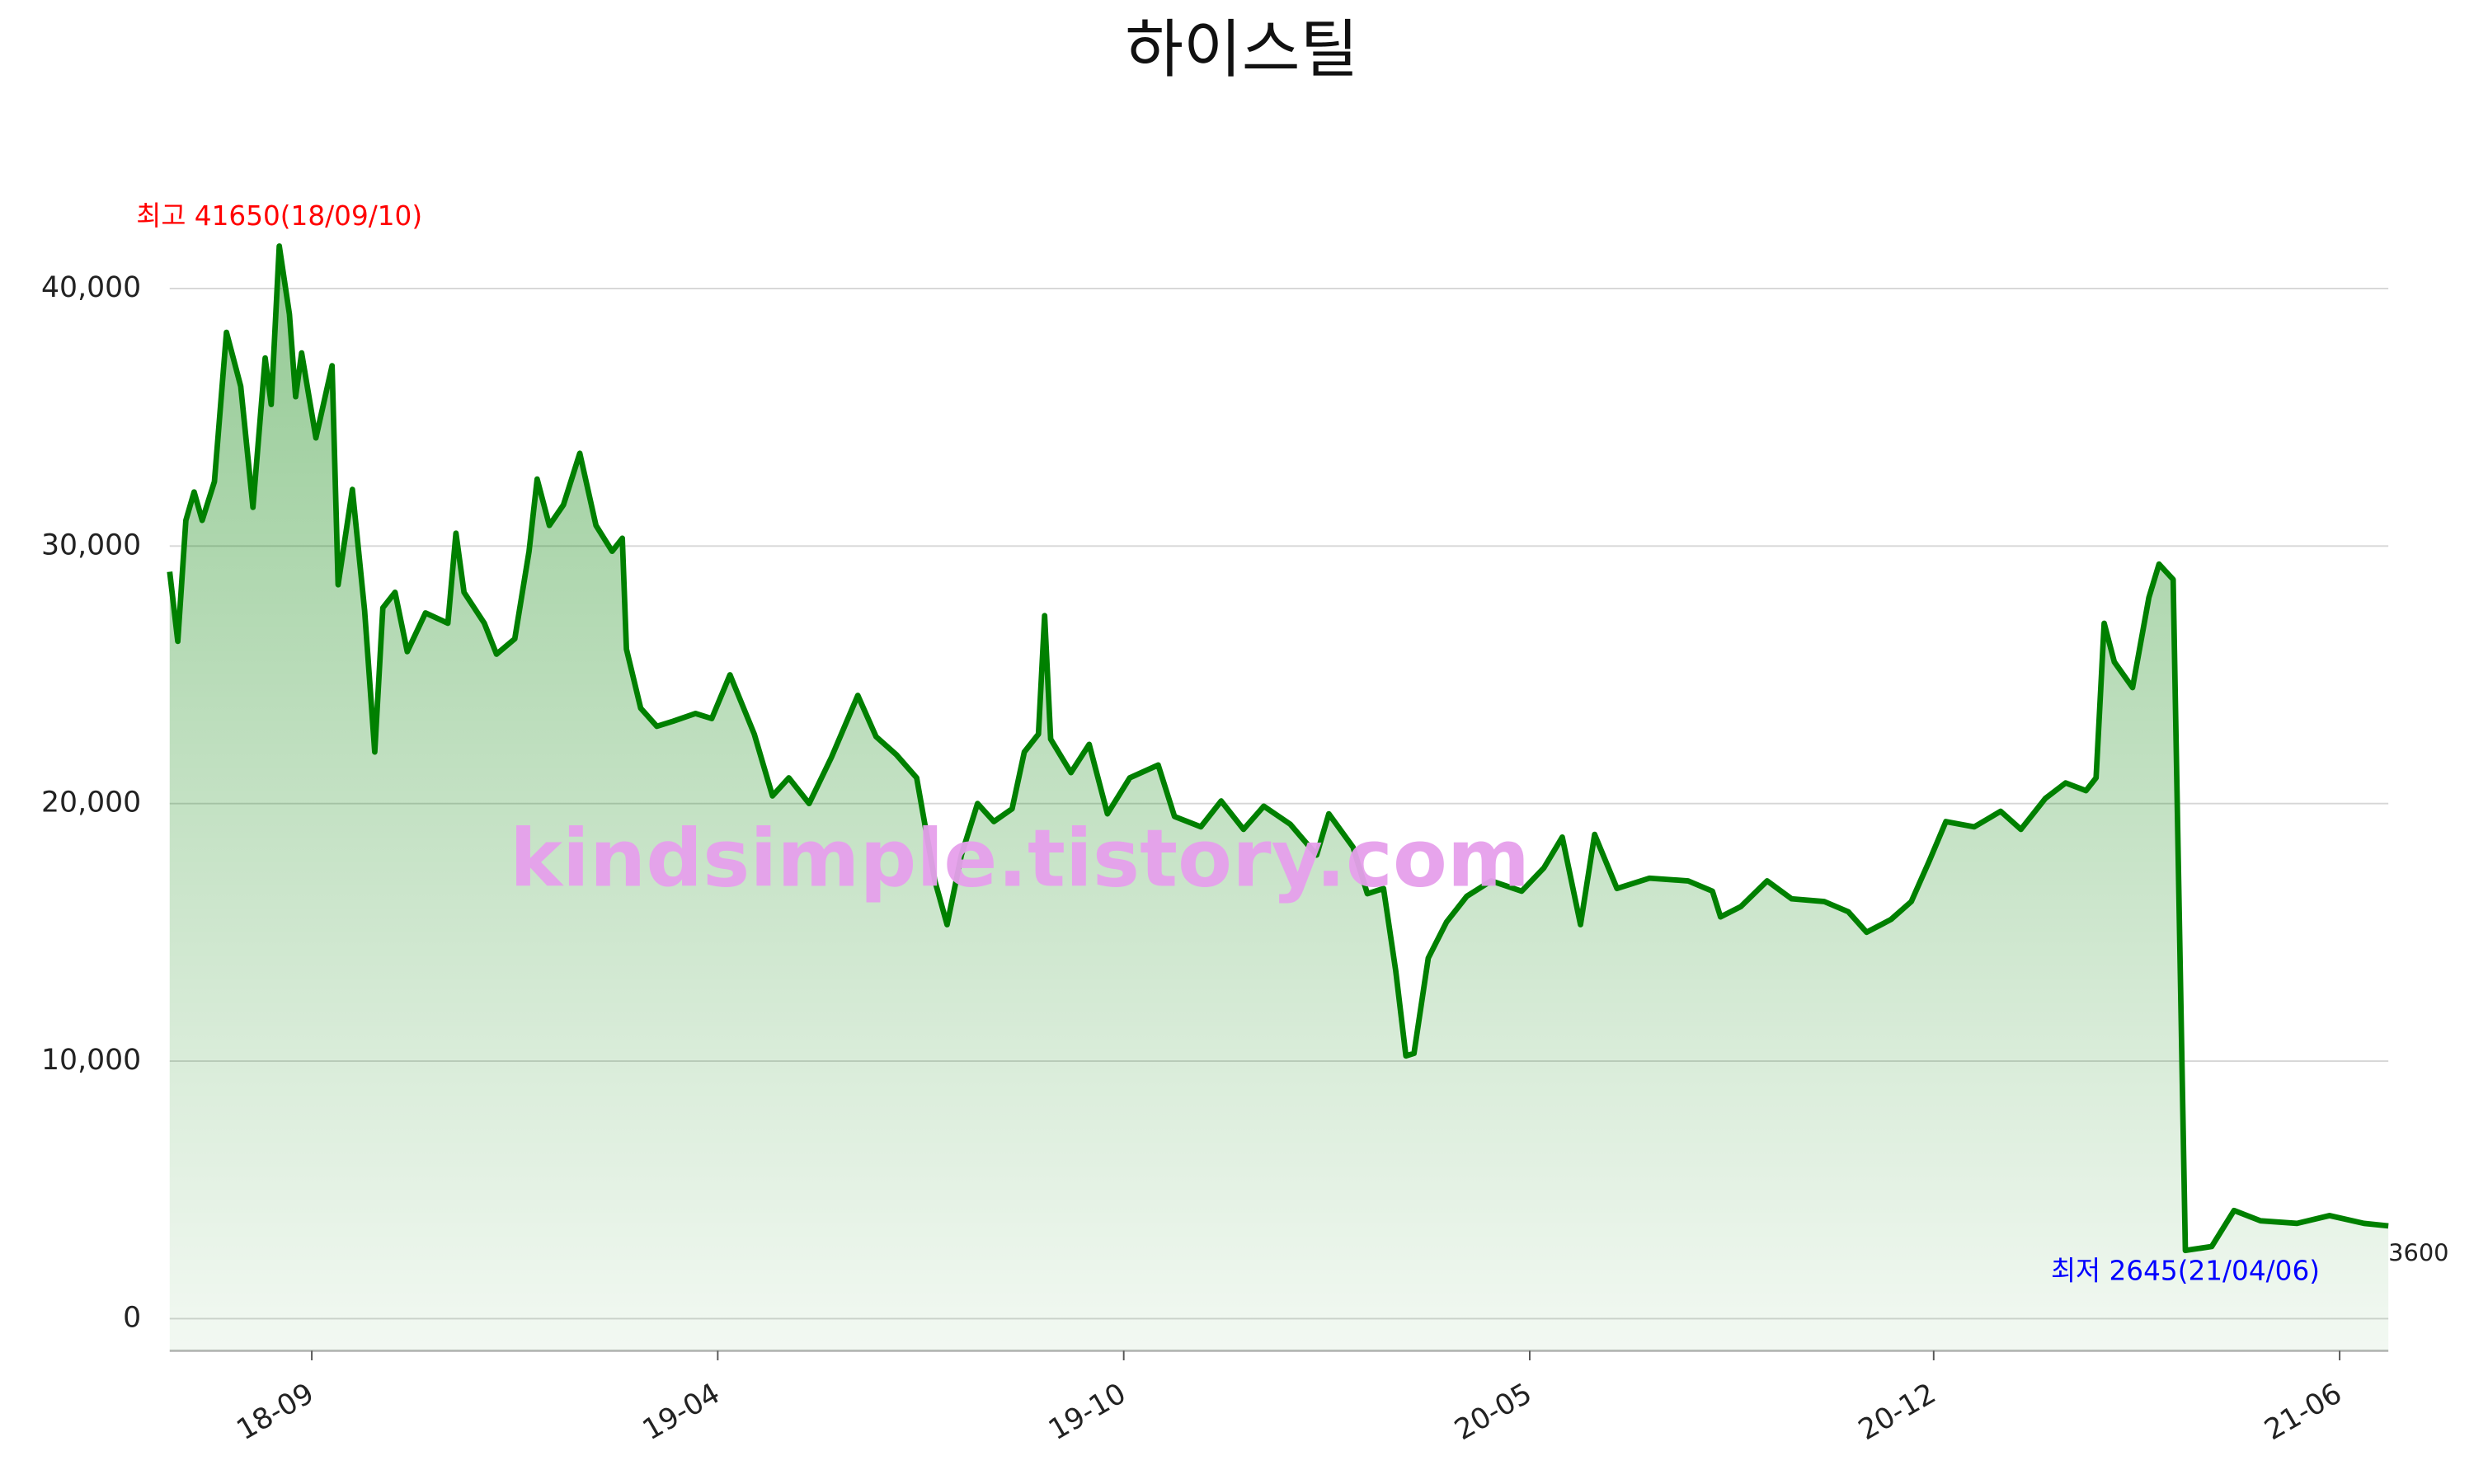 Image resolution: width=2474 pixels, height=1484 pixels. I want to click on chart-title: 하이스틸, so click(1241, 50).